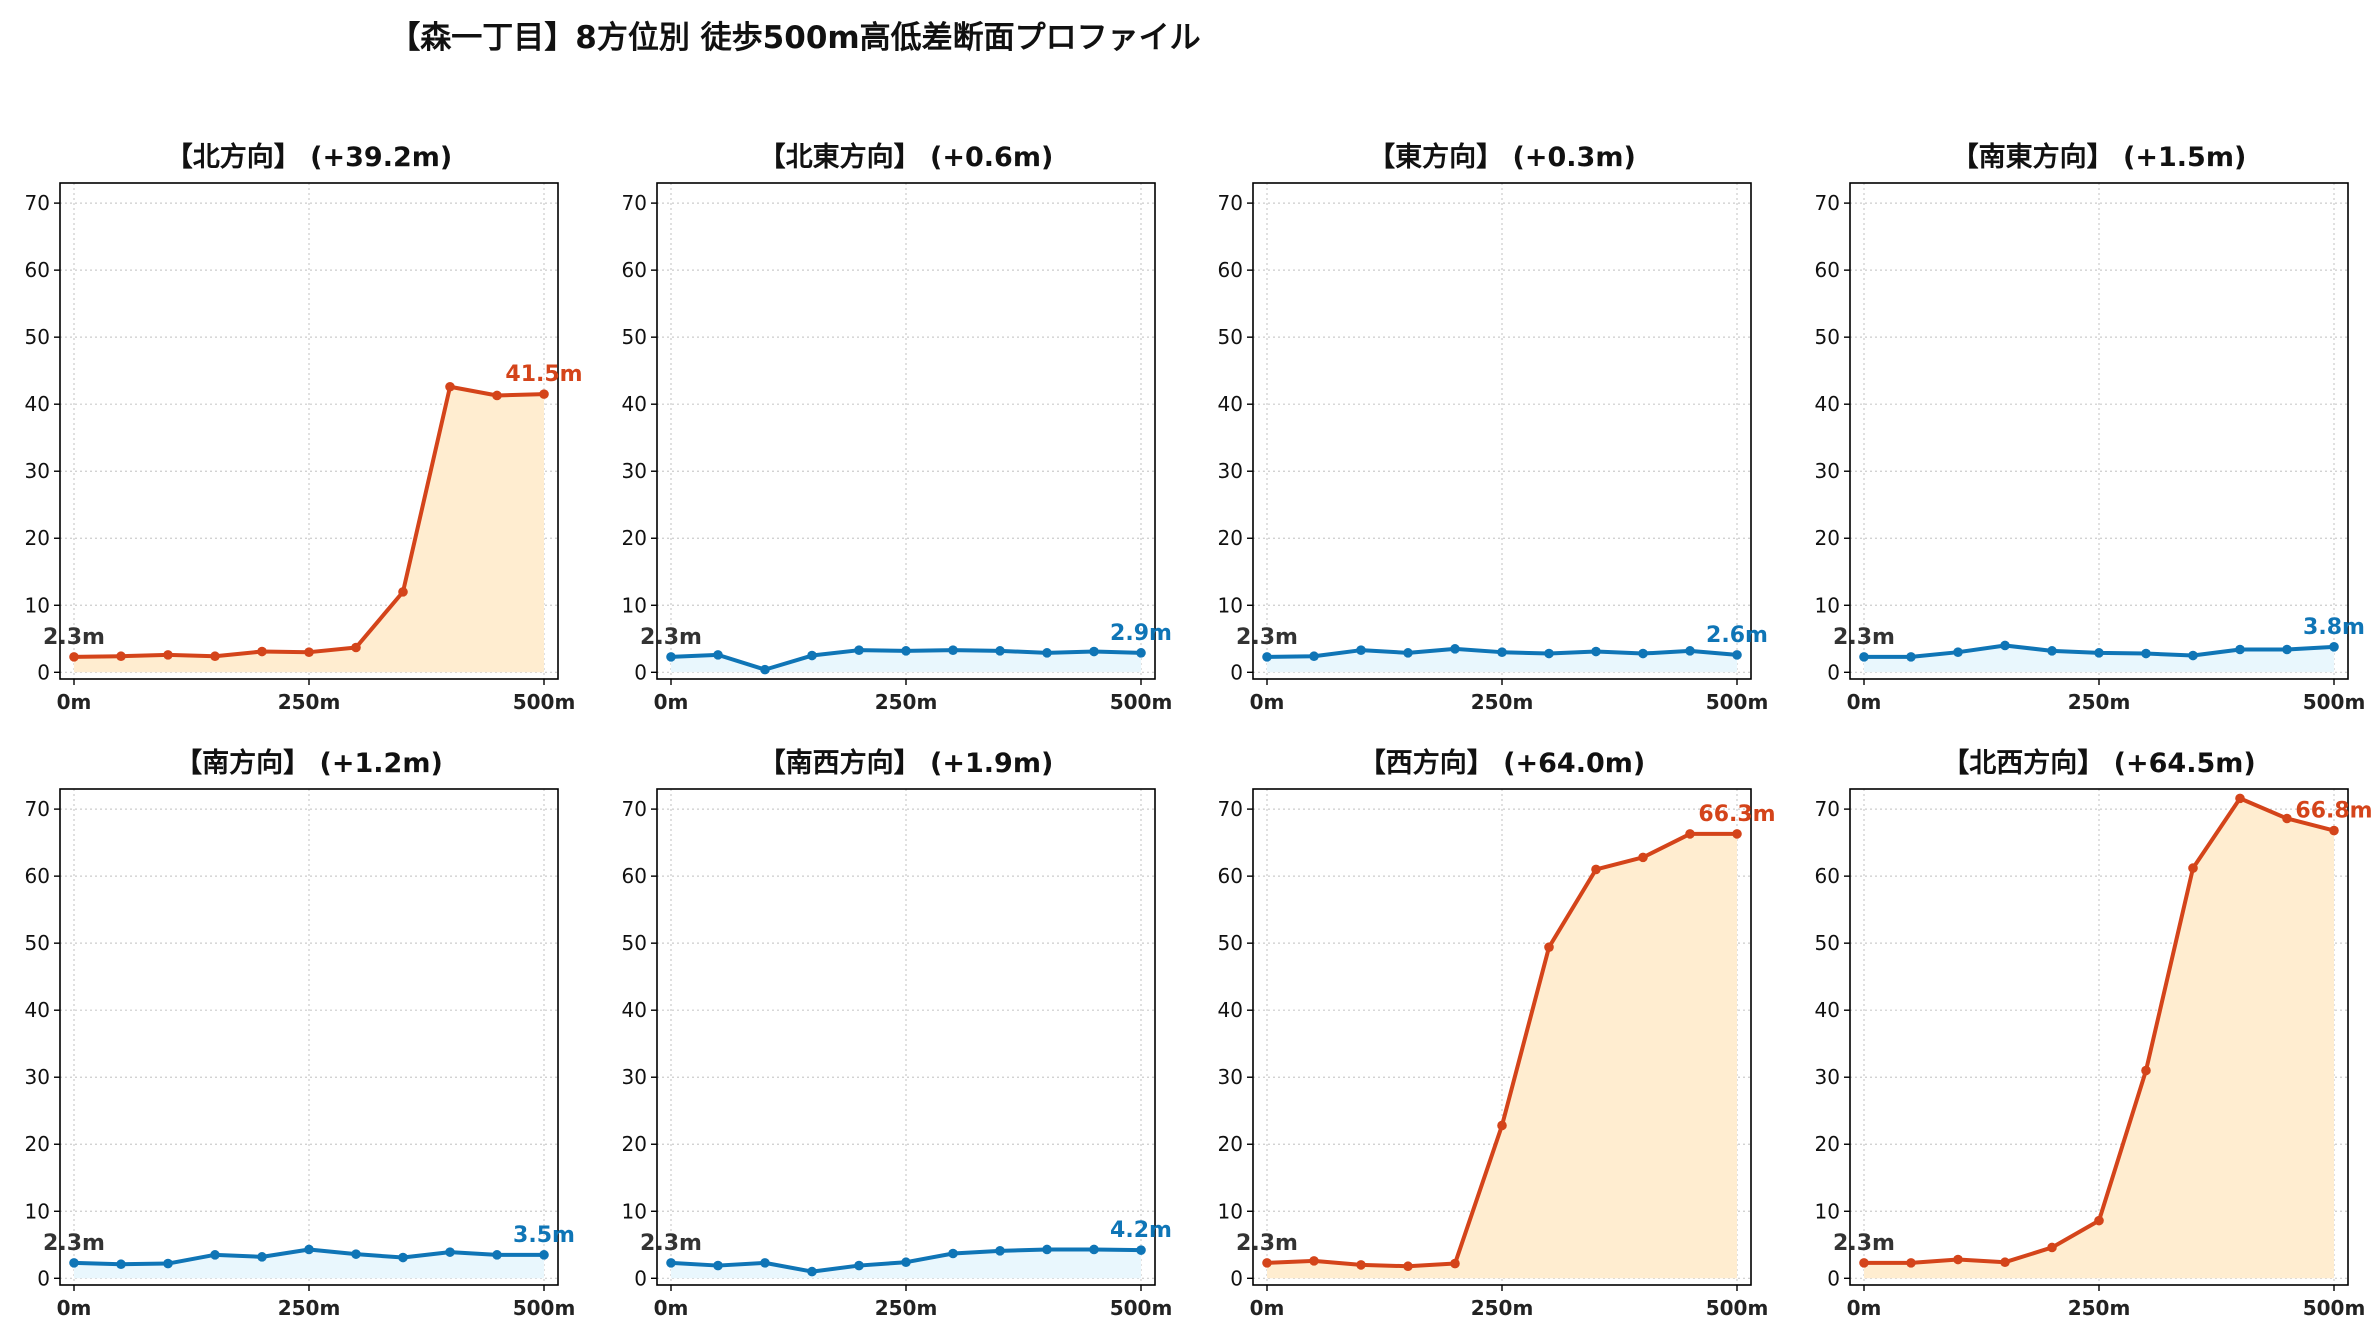 The image size is (2380, 1340). What do you see at coordinates (795, 38) in the screenshot?
I see `figure-title: 【森一丁目】8方位別 徒歩500m高低差断面プロファイル` at bounding box center [795, 38].